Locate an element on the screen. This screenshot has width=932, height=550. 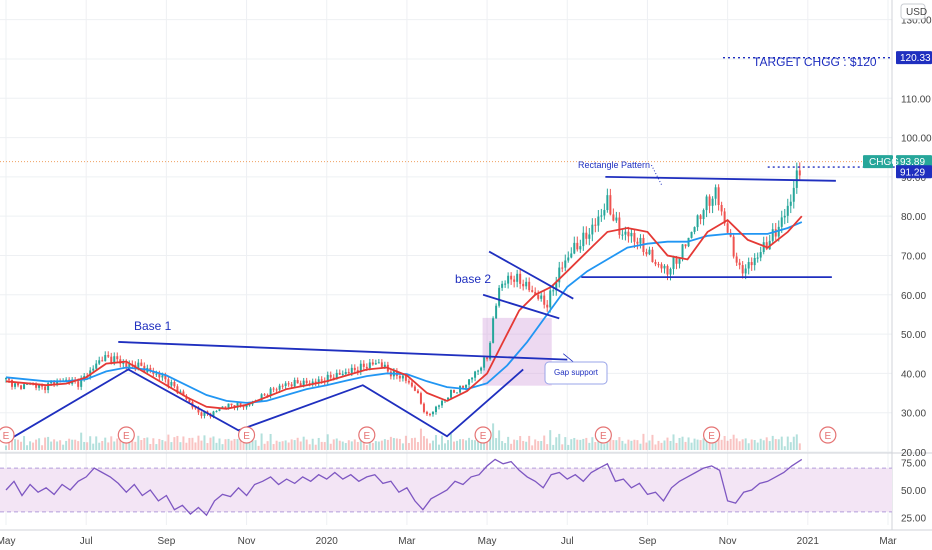
rsi-tick-label: 75.00 is located at coordinates (913, 464).